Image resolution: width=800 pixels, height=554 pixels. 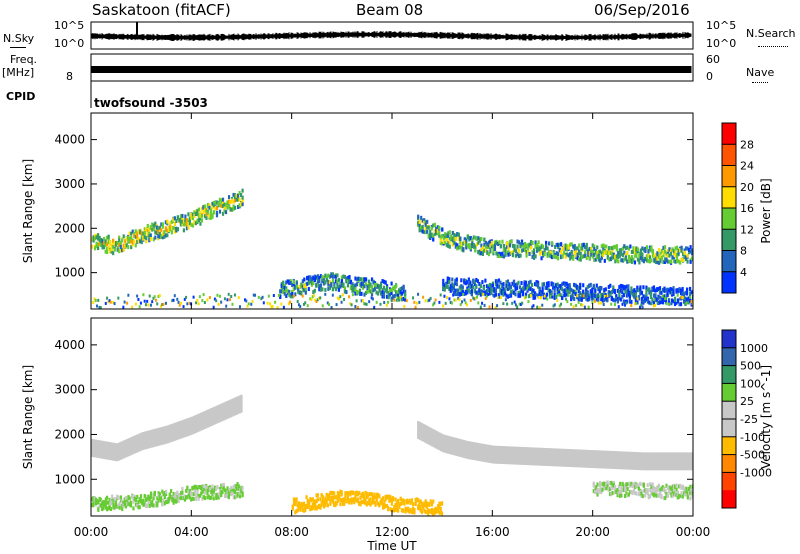 What do you see at coordinates (721, 43) in the screenshot?
I see `nsearch-bottom-tick: 10^0` at bounding box center [721, 43].